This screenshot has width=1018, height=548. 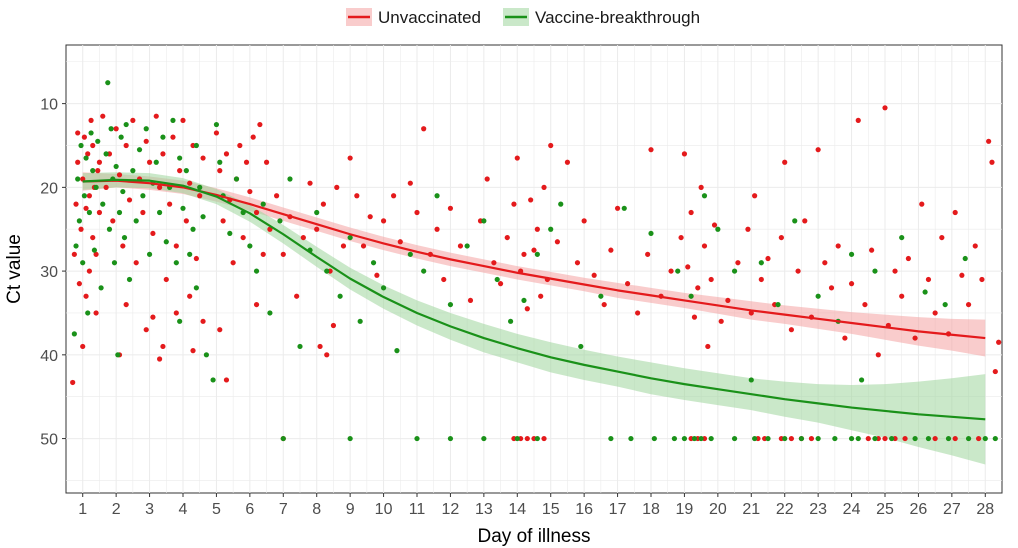 I want to click on y-tick-label: 50, so click(x=49, y=440).